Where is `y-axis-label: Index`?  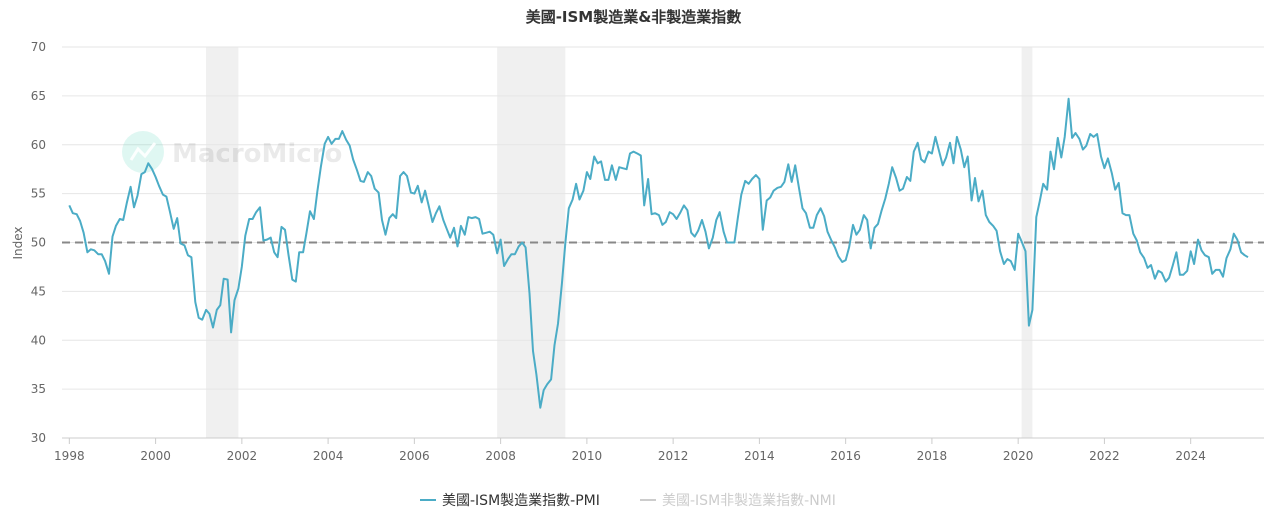 y-axis-label: Index is located at coordinates (18, 242).